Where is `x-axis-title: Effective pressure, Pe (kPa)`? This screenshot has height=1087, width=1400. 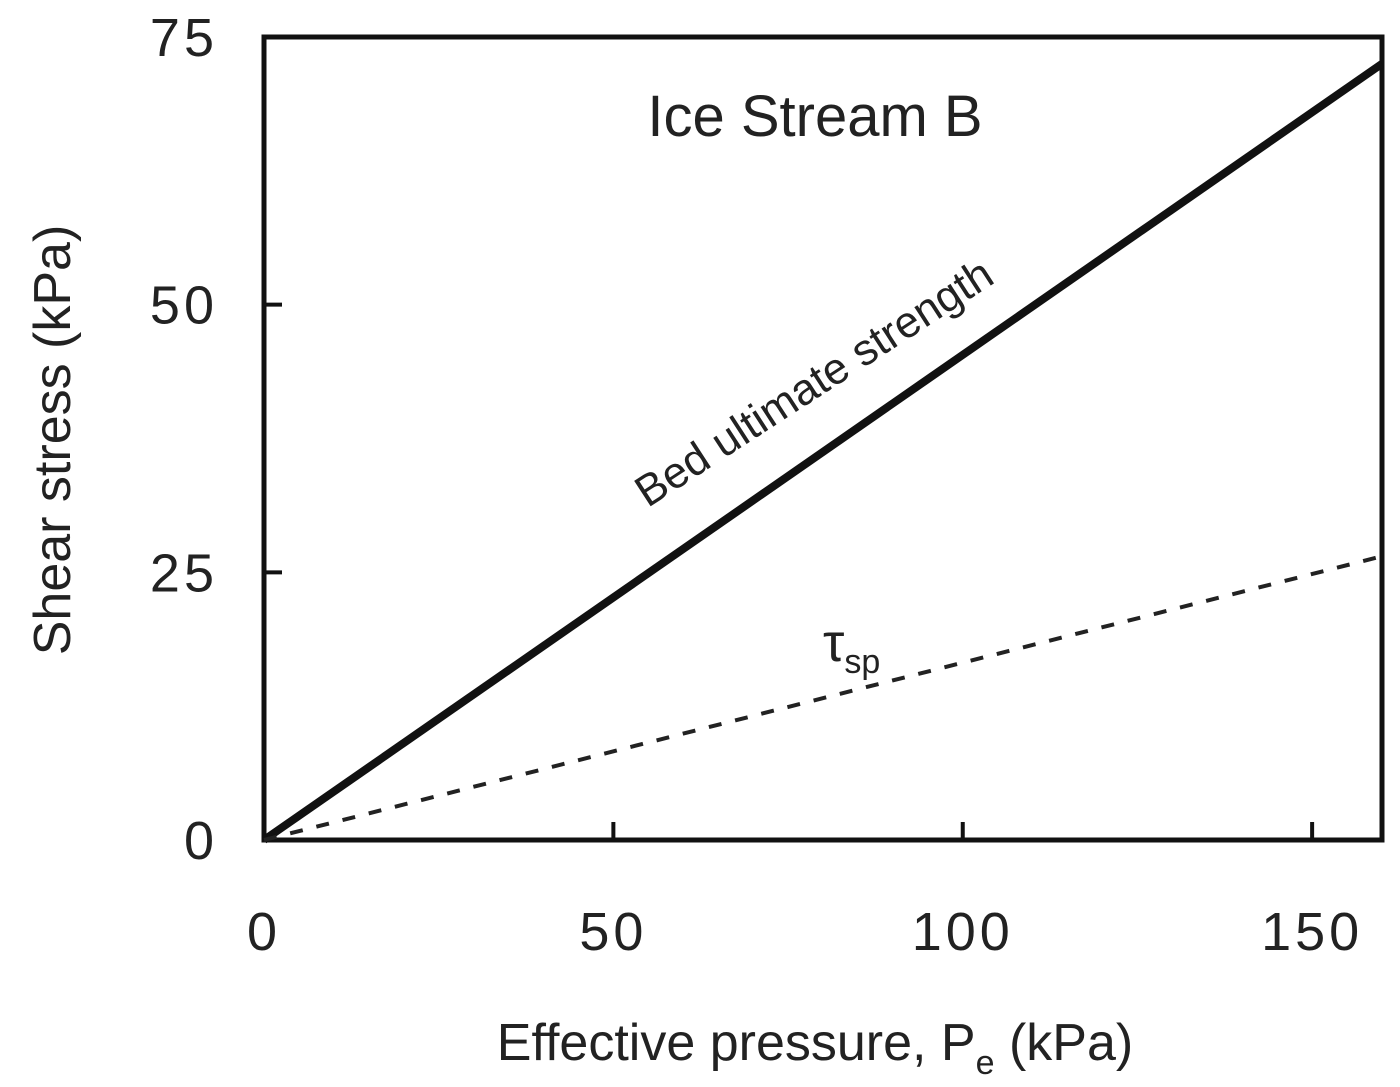
x-axis-title: Effective pressure, Pe (kPa) is located at coordinates (815, 1048).